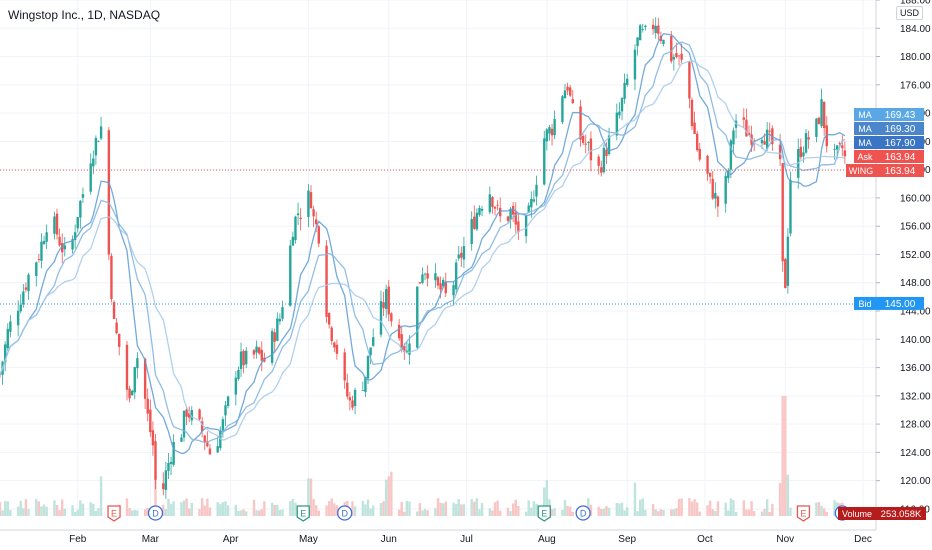 Image resolution: width=932 pixels, height=550 pixels. Describe the element at coordinates (885, 170) in the screenshot. I see `price-label-wing: WING 163.94` at that location.